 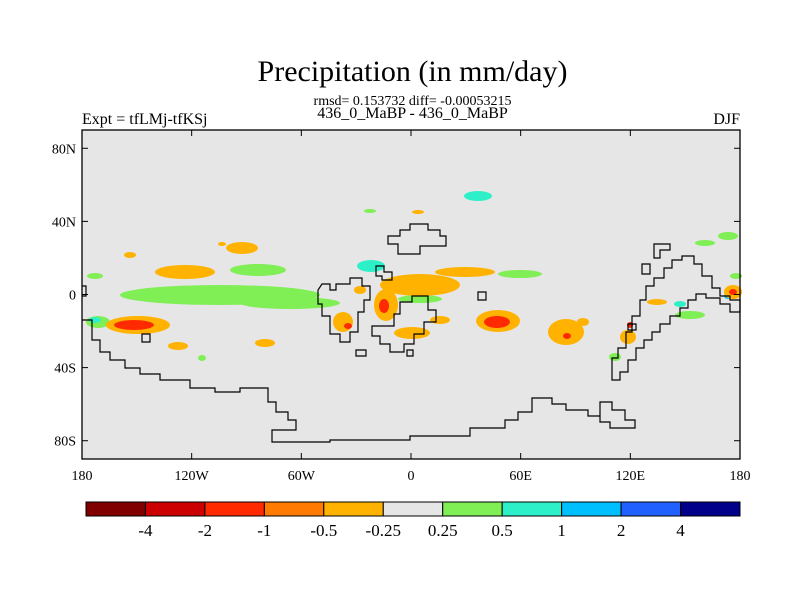 What do you see at coordinates (412, 101) in the screenshot?
I see `stats-line: rmsd= 0.153732 diff= -0.00053215` at bounding box center [412, 101].